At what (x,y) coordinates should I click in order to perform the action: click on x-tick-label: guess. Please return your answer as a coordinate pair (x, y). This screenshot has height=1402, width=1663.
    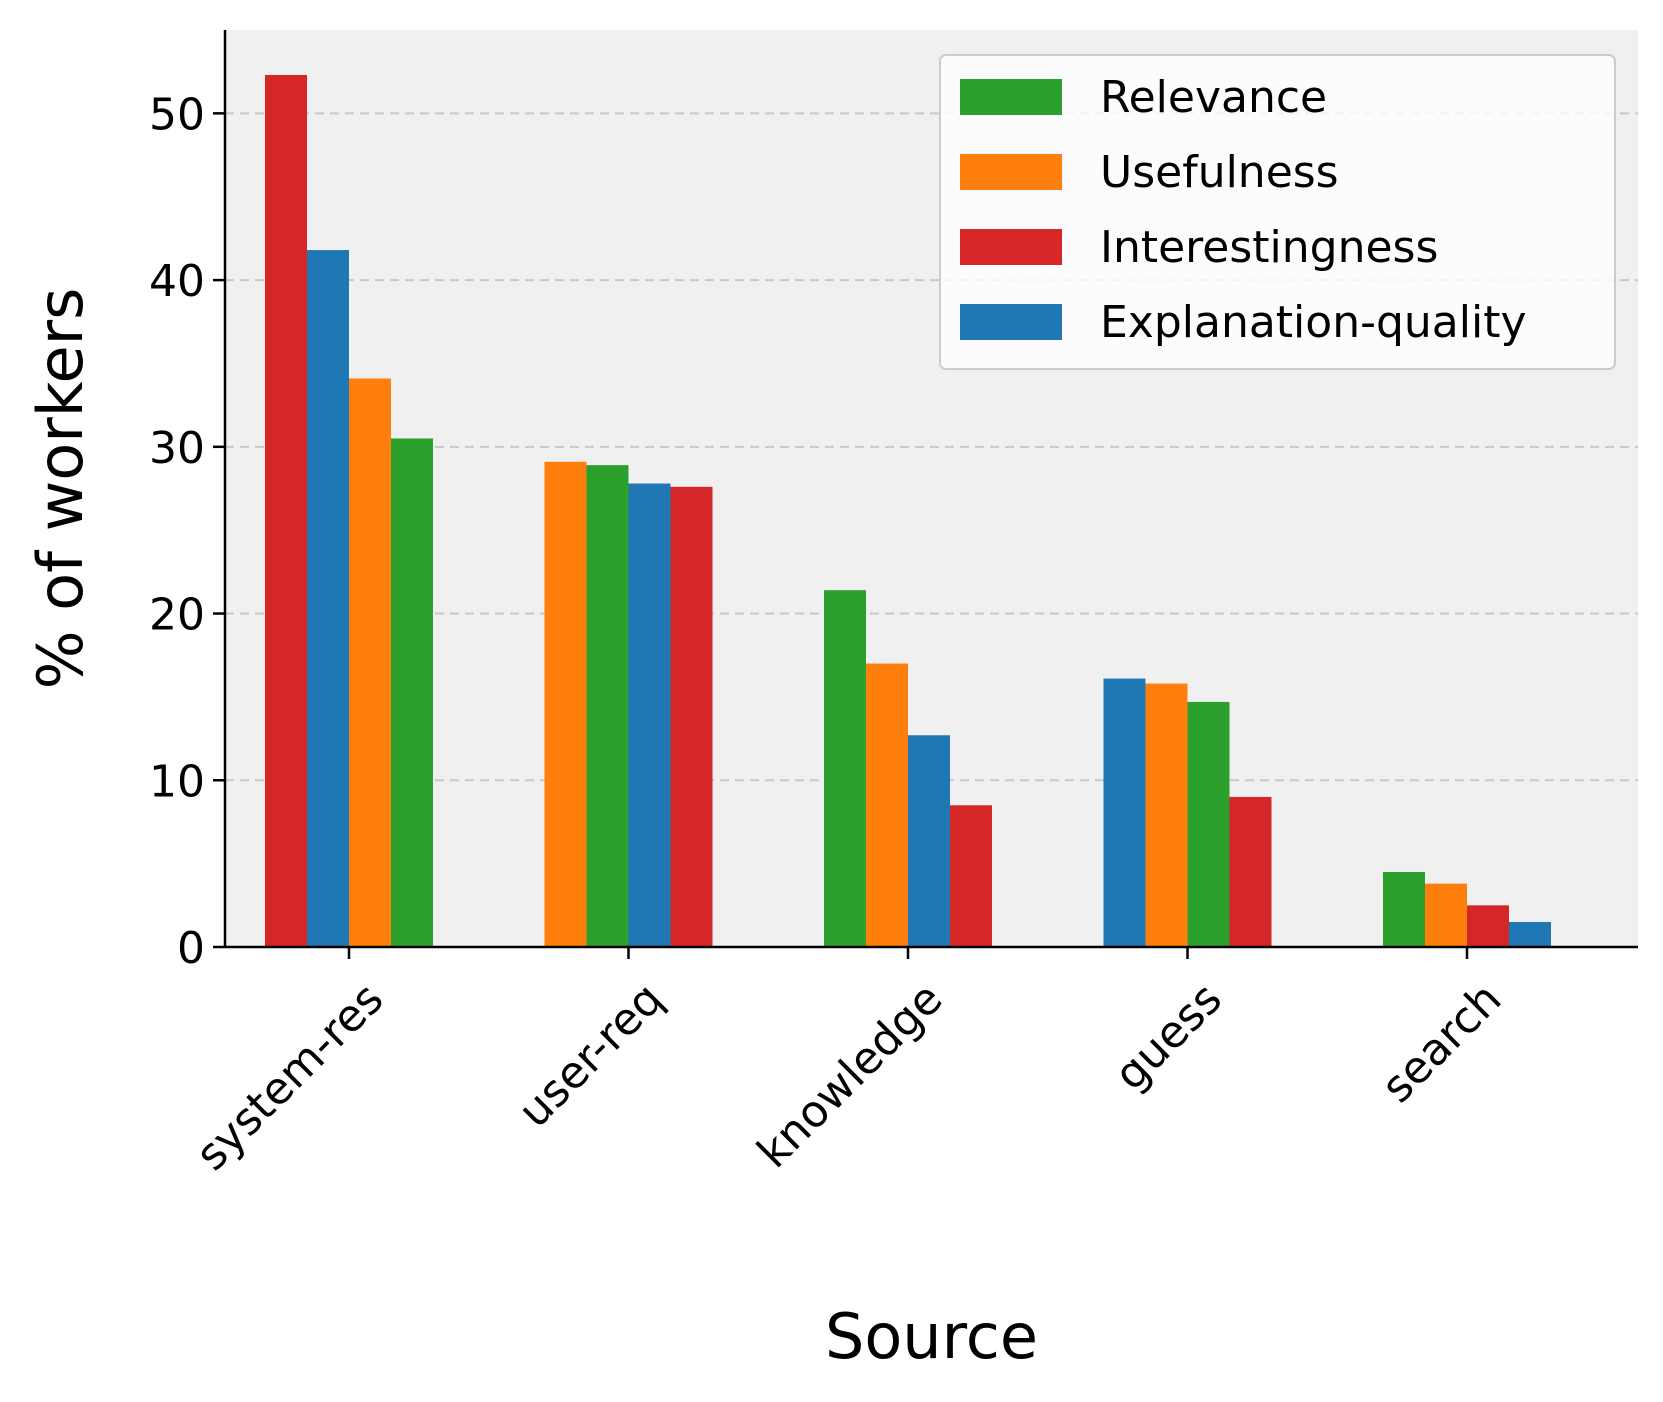
    Looking at the image, I should click on (1168, 1036).